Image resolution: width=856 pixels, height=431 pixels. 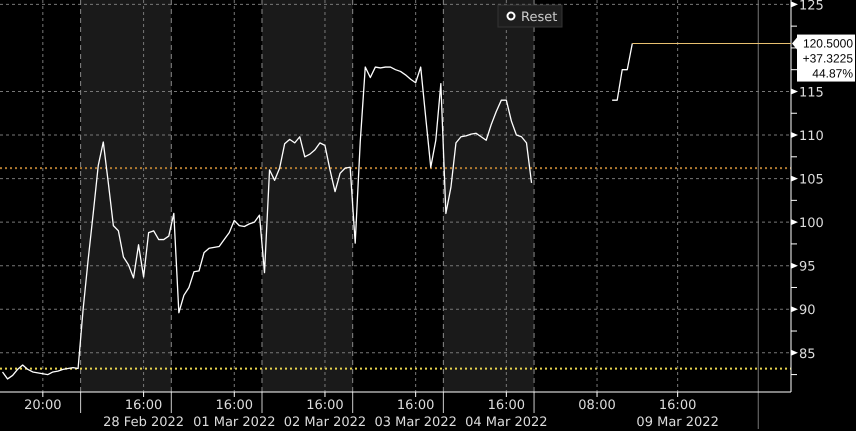 What do you see at coordinates (811, 224) in the screenshot?
I see `y-tick-label: 100` at bounding box center [811, 224].